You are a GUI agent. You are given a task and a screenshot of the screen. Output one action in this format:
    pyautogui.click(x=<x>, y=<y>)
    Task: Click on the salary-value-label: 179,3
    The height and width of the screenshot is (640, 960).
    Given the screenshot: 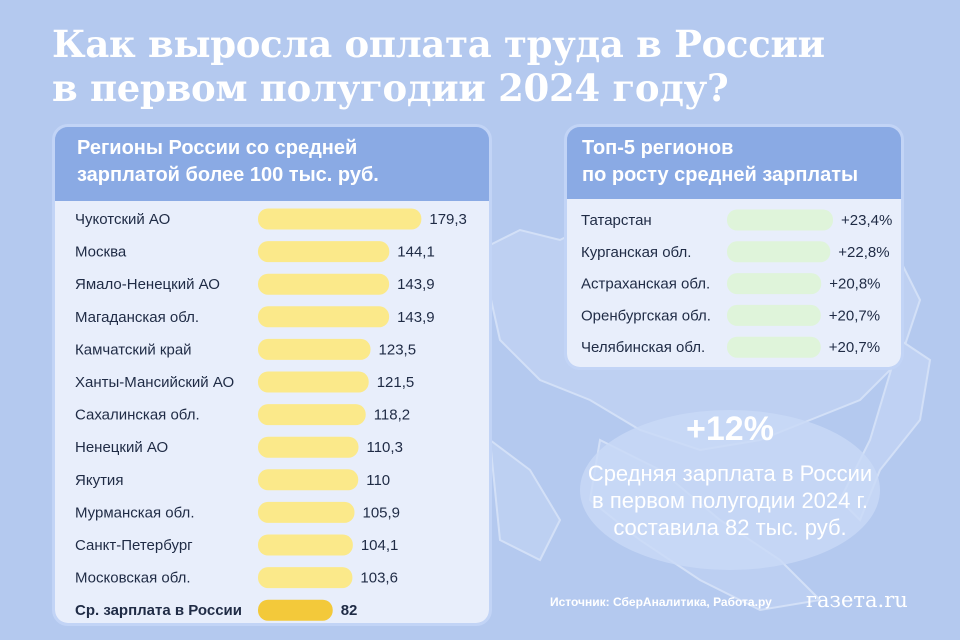 What is the action you would take?
    pyautogui.click(x=448, y=219)
    